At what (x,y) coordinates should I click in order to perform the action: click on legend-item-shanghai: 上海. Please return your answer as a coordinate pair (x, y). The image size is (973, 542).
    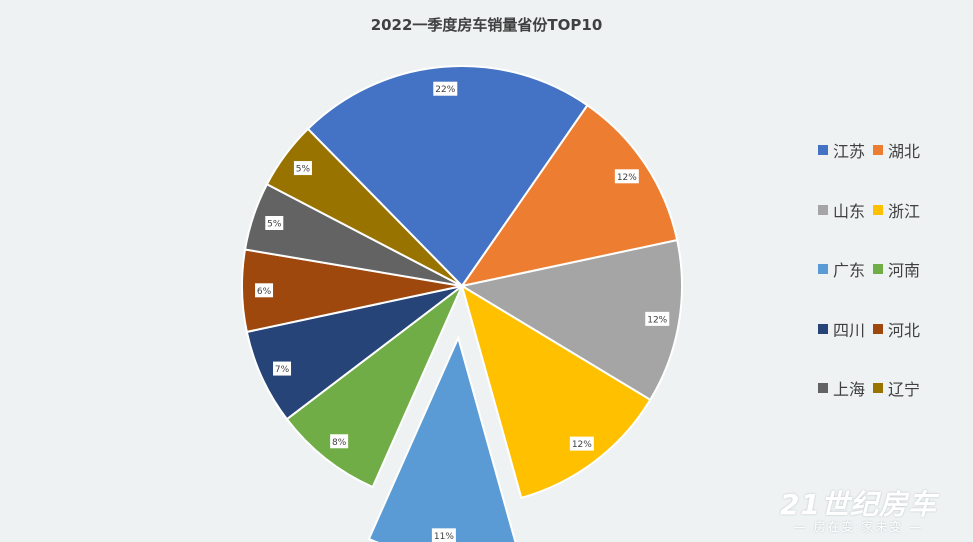
    Looking at the image, I should click on (841, 388).